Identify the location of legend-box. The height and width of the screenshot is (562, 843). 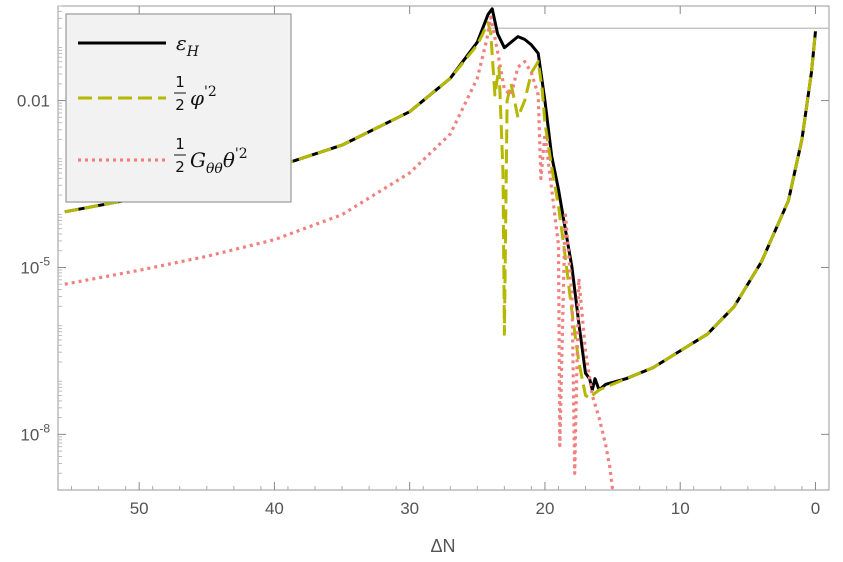
(178, 108).